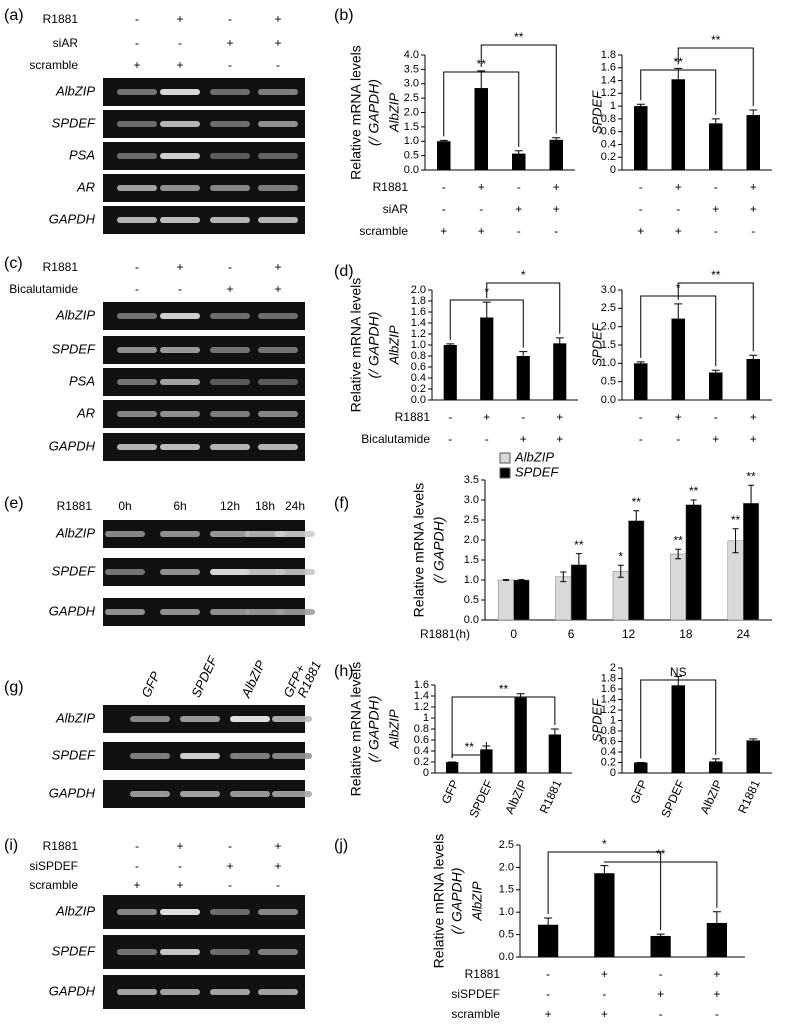  I want to click on y-axis-label: Relative mRNA levels, so click(439, 901).